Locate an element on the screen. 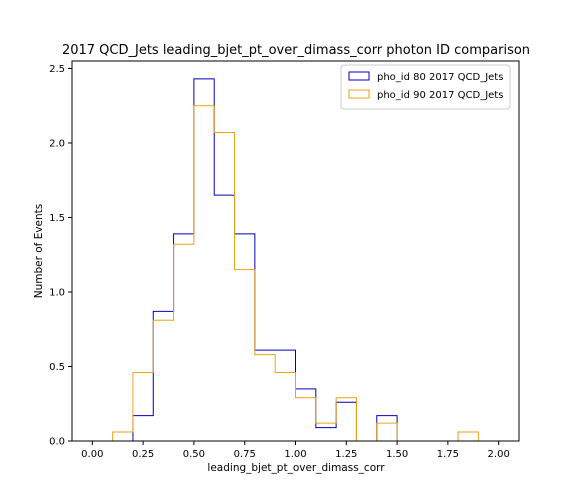 The width and height of the screenshot is (576, 504). legend-label-1: pho_id 80 2017 QCD_Jets is located at coordinates (440, 77).